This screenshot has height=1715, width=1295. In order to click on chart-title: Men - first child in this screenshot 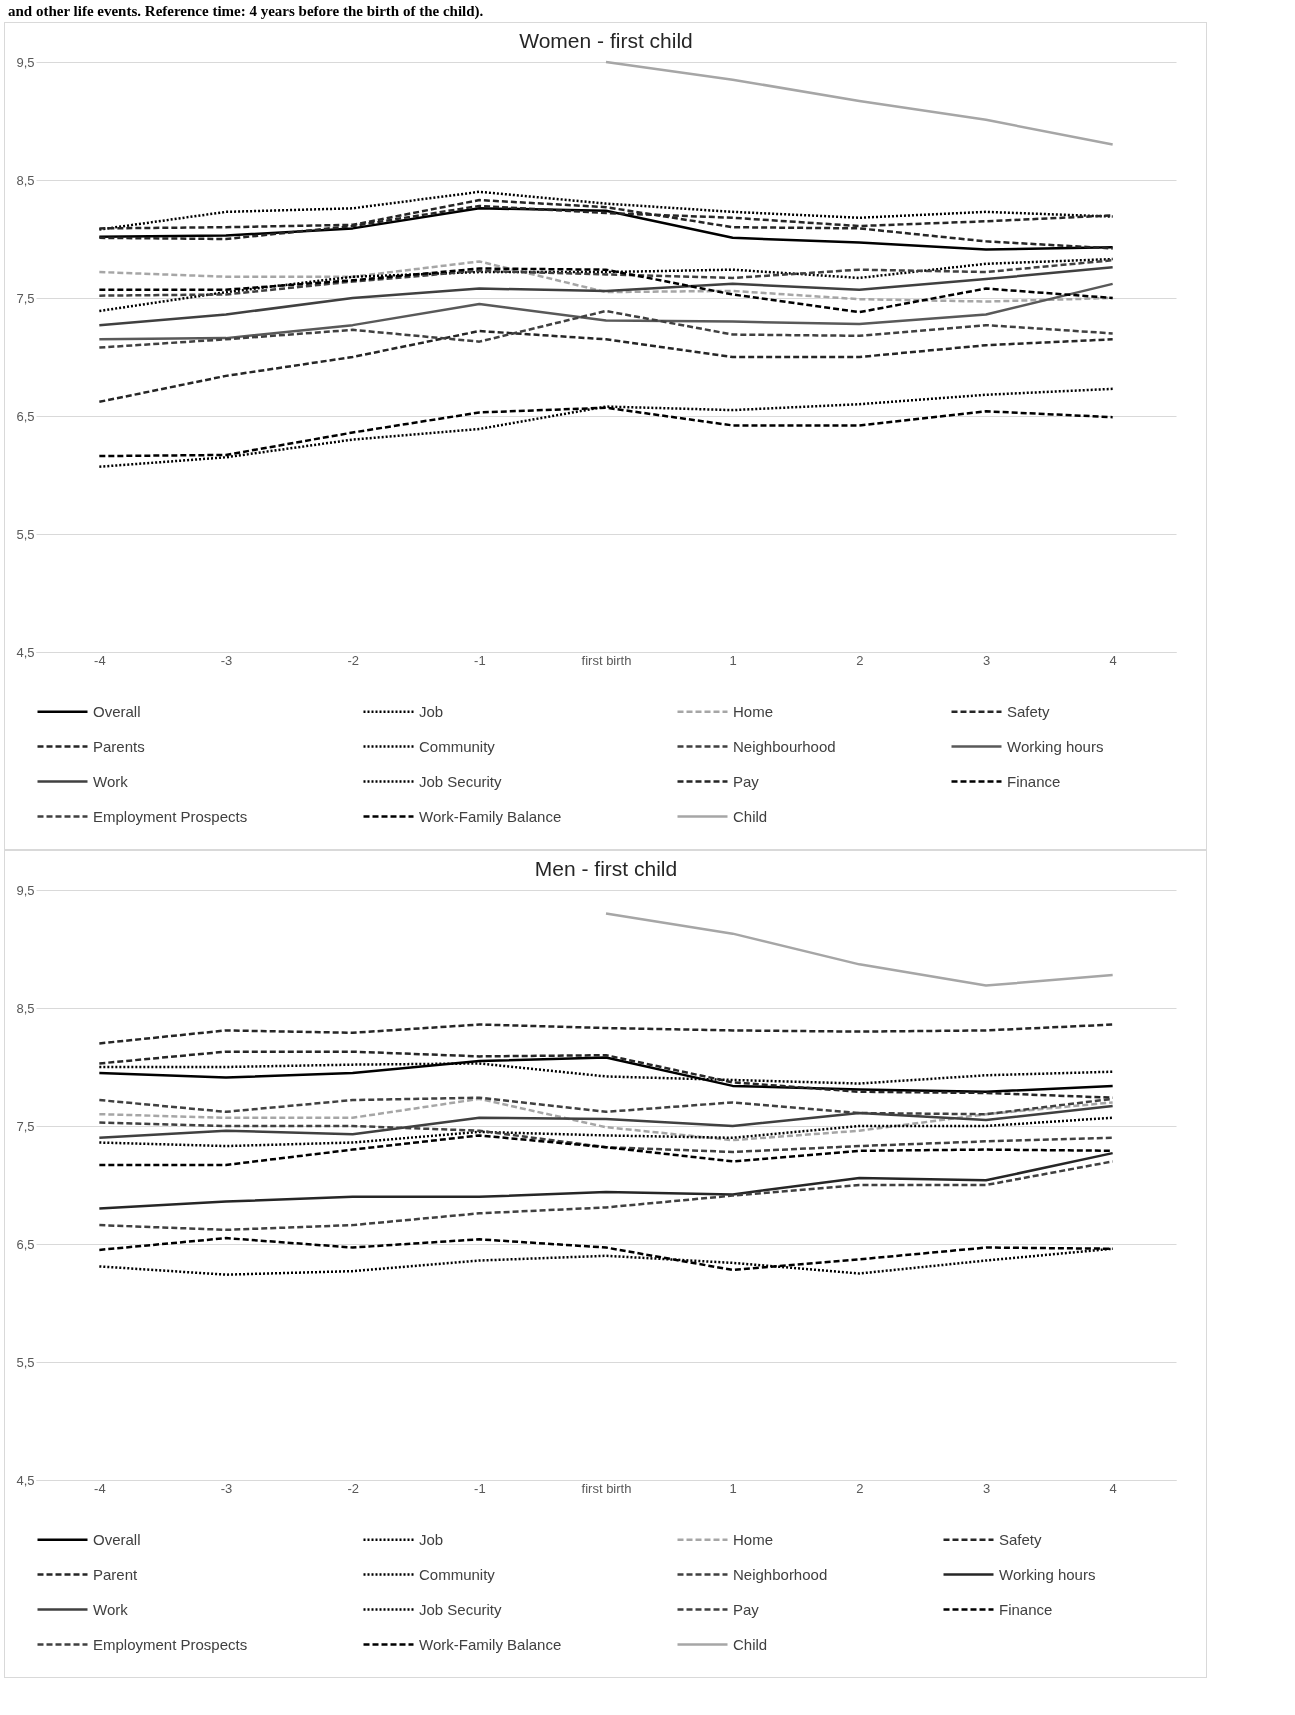, I will do `click(606, 868)`.